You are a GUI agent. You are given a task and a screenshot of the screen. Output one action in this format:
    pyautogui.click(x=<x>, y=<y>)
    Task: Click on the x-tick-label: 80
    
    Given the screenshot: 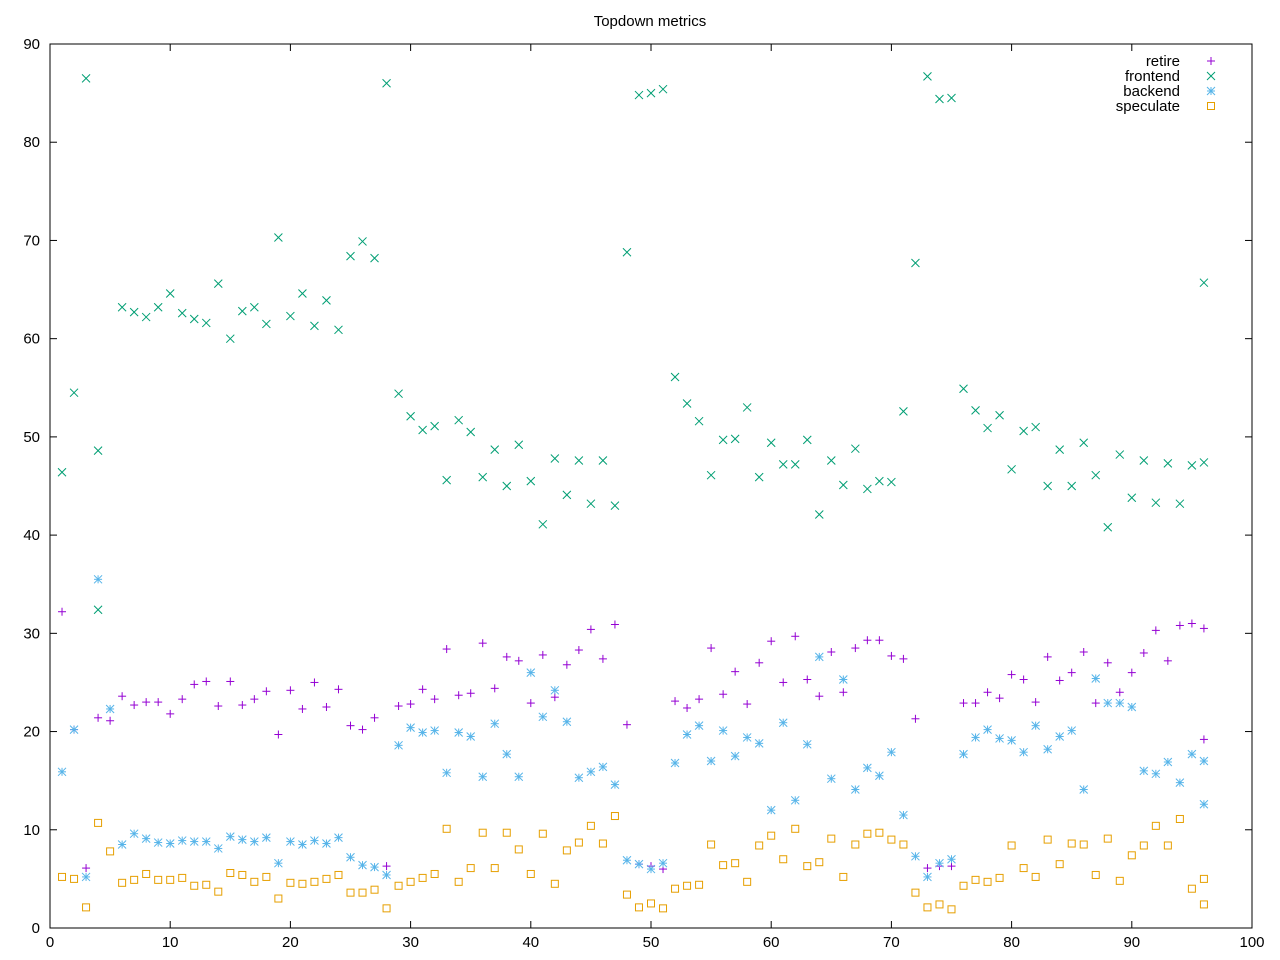 What is the action you would take?
    pyautogui.click(x=1011, y=942)
    